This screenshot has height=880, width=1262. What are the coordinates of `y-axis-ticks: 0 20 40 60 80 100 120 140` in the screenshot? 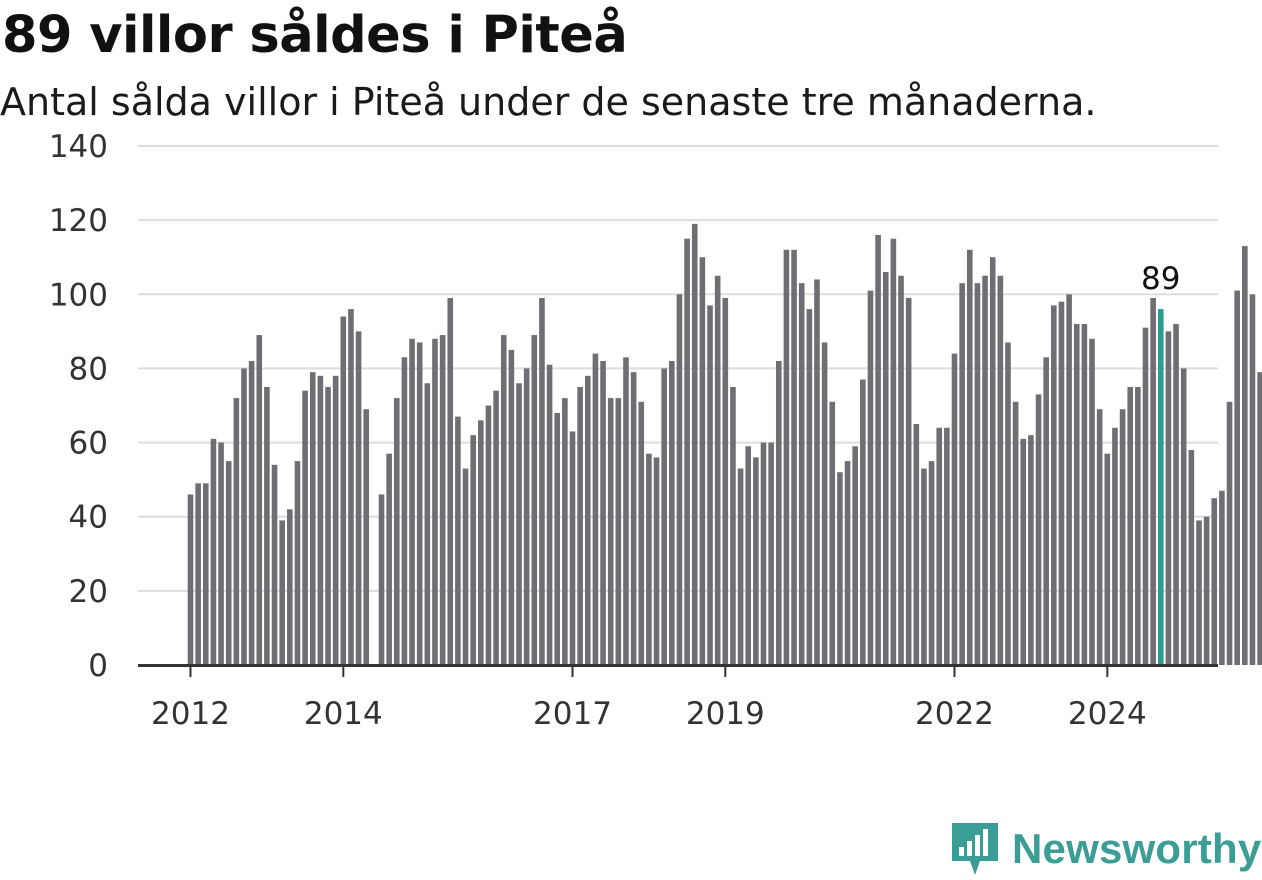 It's located at (78, 406).